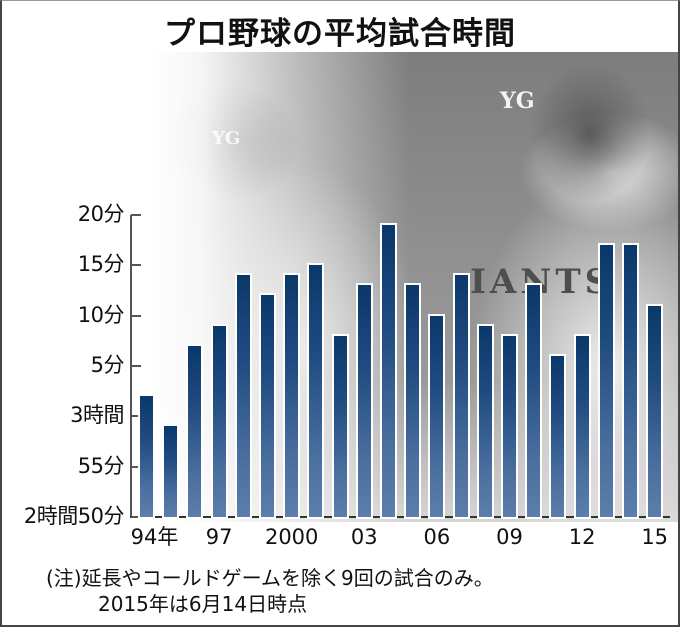  Describe the element at coordinates (485, 421) in the screenshot. I see `bar-2008` at that location.